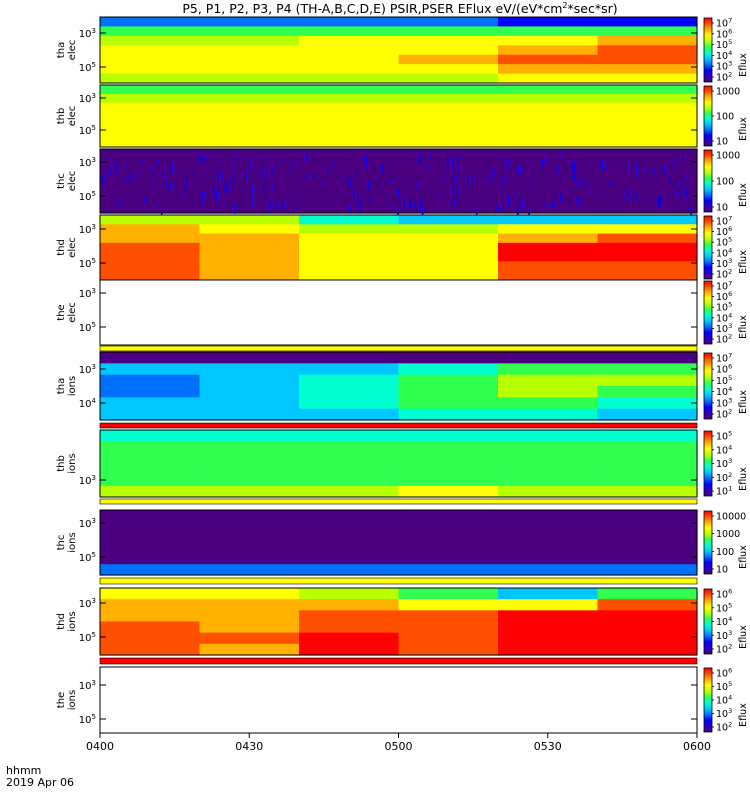 The width and height of the screenshot is (750, 800). I want to click on title-superscript: 2, so click(564, 5).